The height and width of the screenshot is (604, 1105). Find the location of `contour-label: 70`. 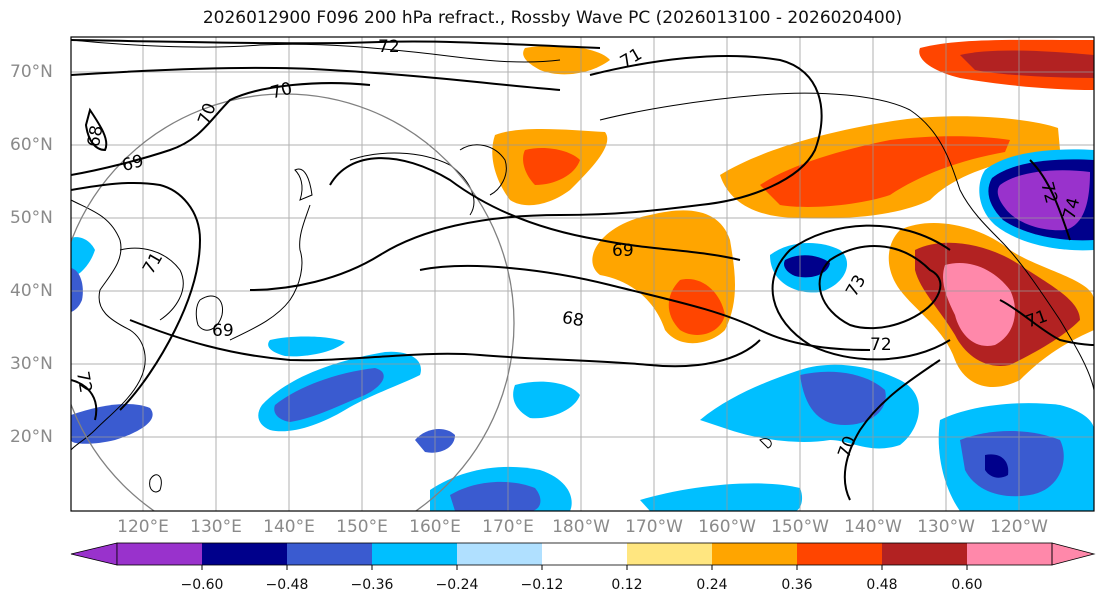

contour-label: 70 is located at coordinates (281, 91).